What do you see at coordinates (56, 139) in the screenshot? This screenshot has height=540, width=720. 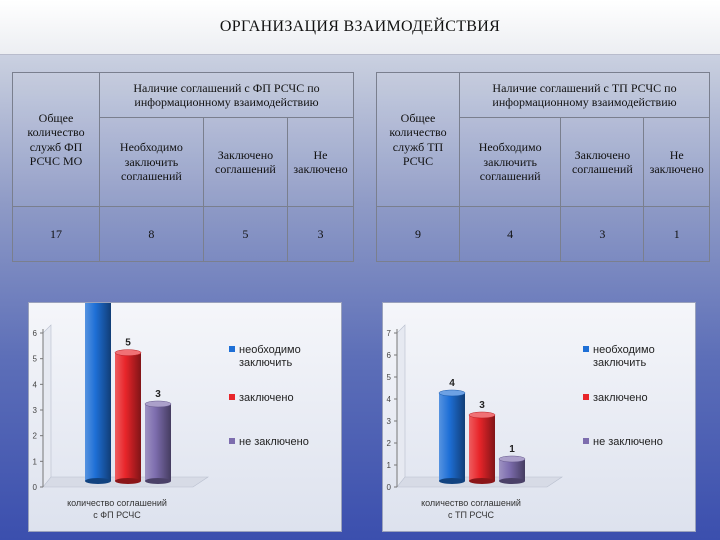 I see `total-services-header: Общее количество служб ФП РСЧС МО` at bounding box center [56, 139].